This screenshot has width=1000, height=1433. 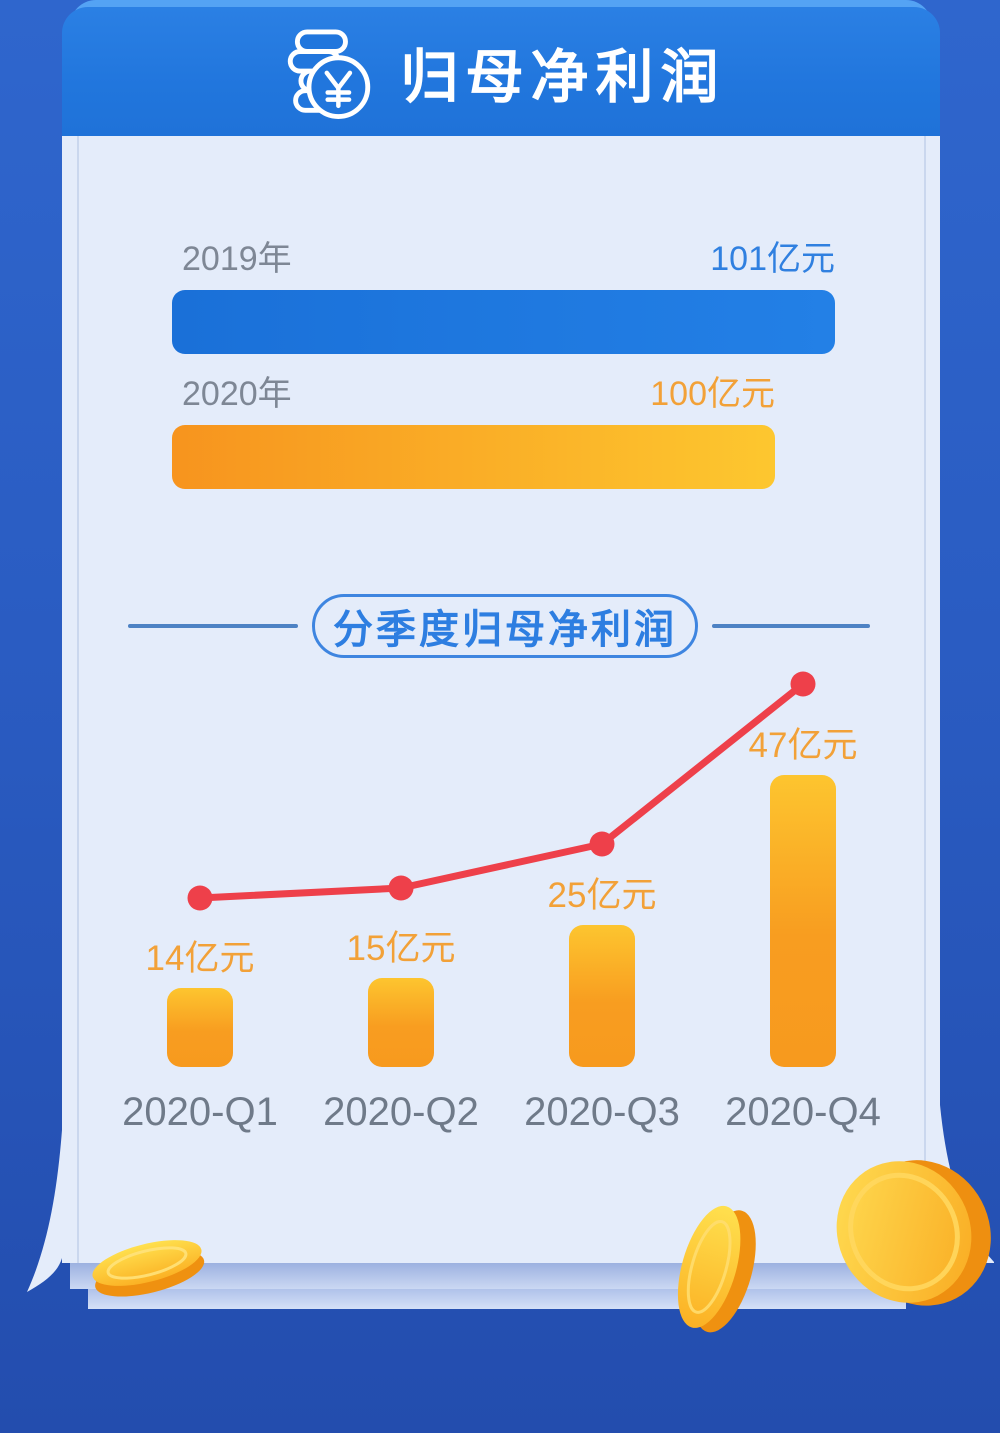 I want to click on year-label-2020: 2020年, so click(x=237, y=394).